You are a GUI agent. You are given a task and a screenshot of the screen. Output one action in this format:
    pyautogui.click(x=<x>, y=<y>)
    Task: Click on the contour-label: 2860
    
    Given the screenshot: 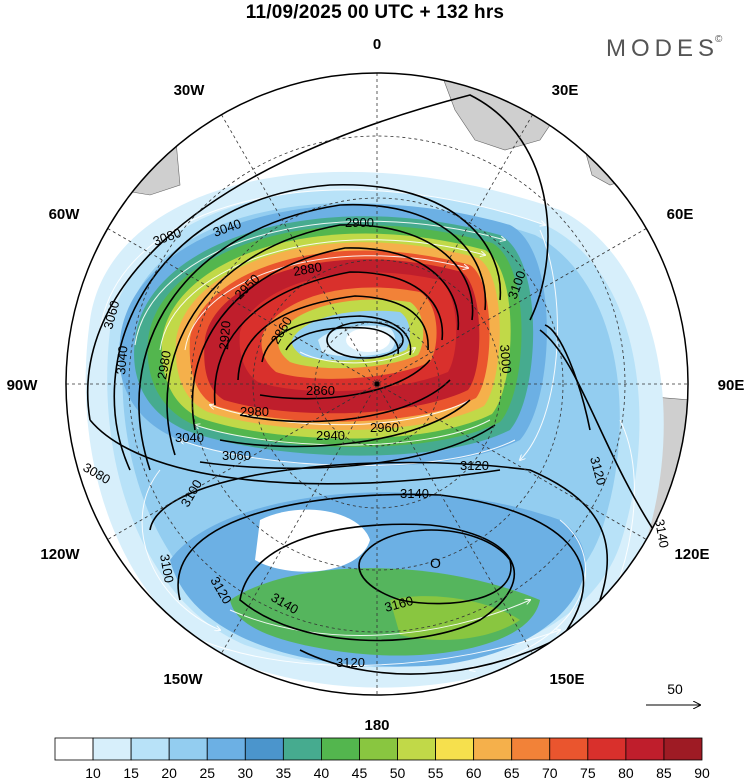 What is the action you would take?
    pyautogui.click(x=320, y=390)
    